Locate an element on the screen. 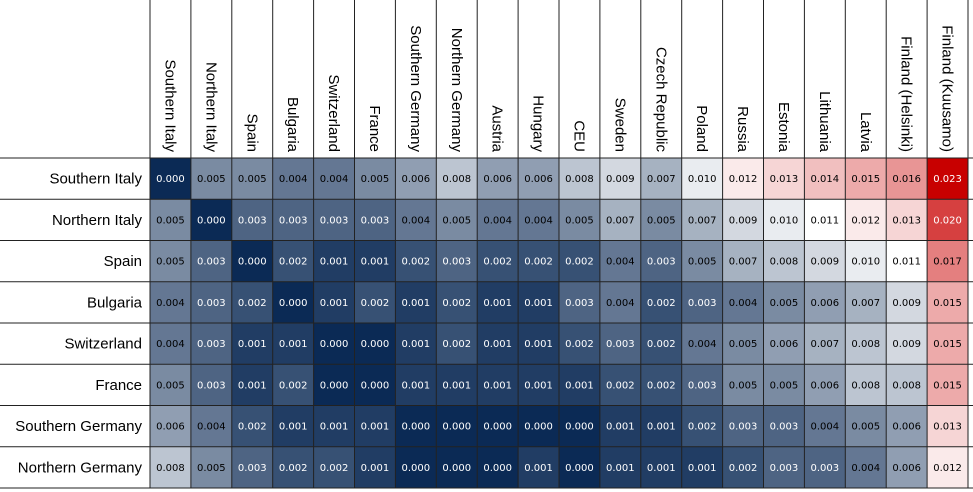  cell-value-label: 0.010 is located at coordinates (865, 262).